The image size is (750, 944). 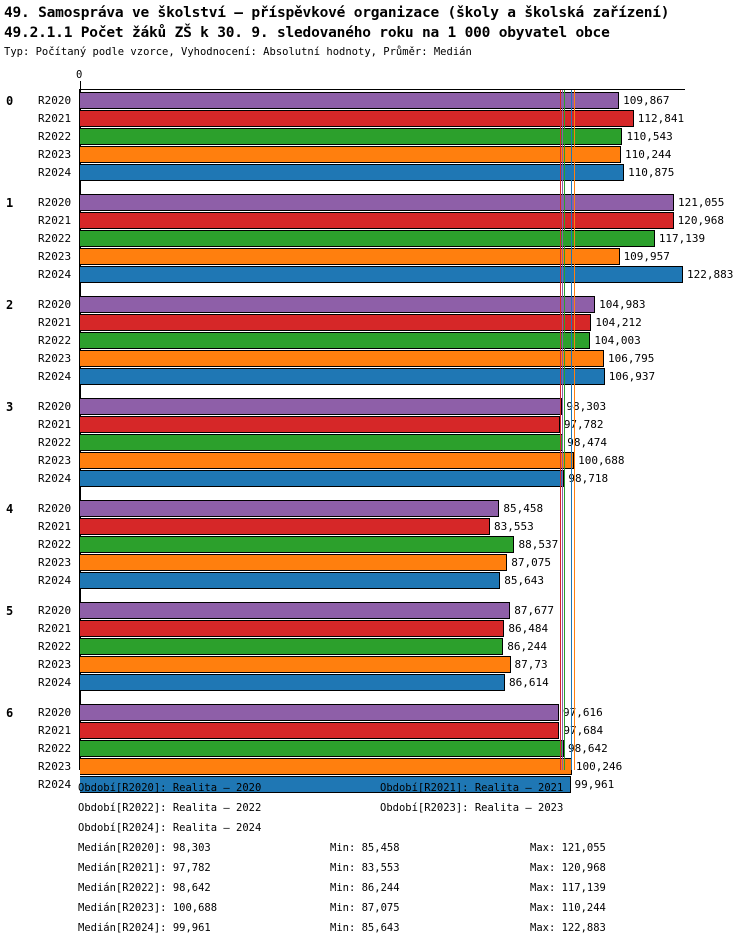 I want to click on legend-stat-max: Max: 120,968, so click(x=568, y=868).